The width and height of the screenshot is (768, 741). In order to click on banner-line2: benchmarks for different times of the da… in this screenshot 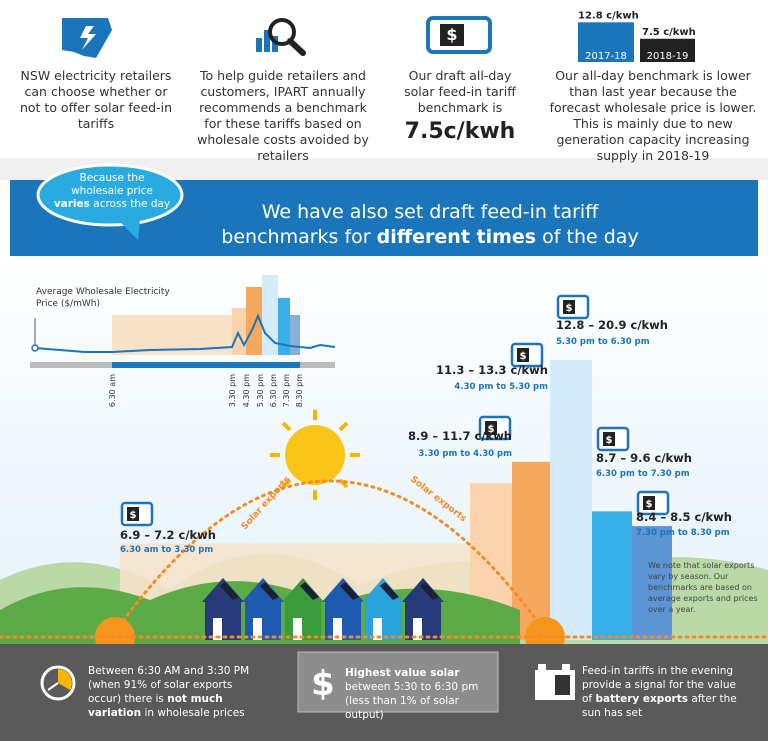, I will do `click(430, 237)`.